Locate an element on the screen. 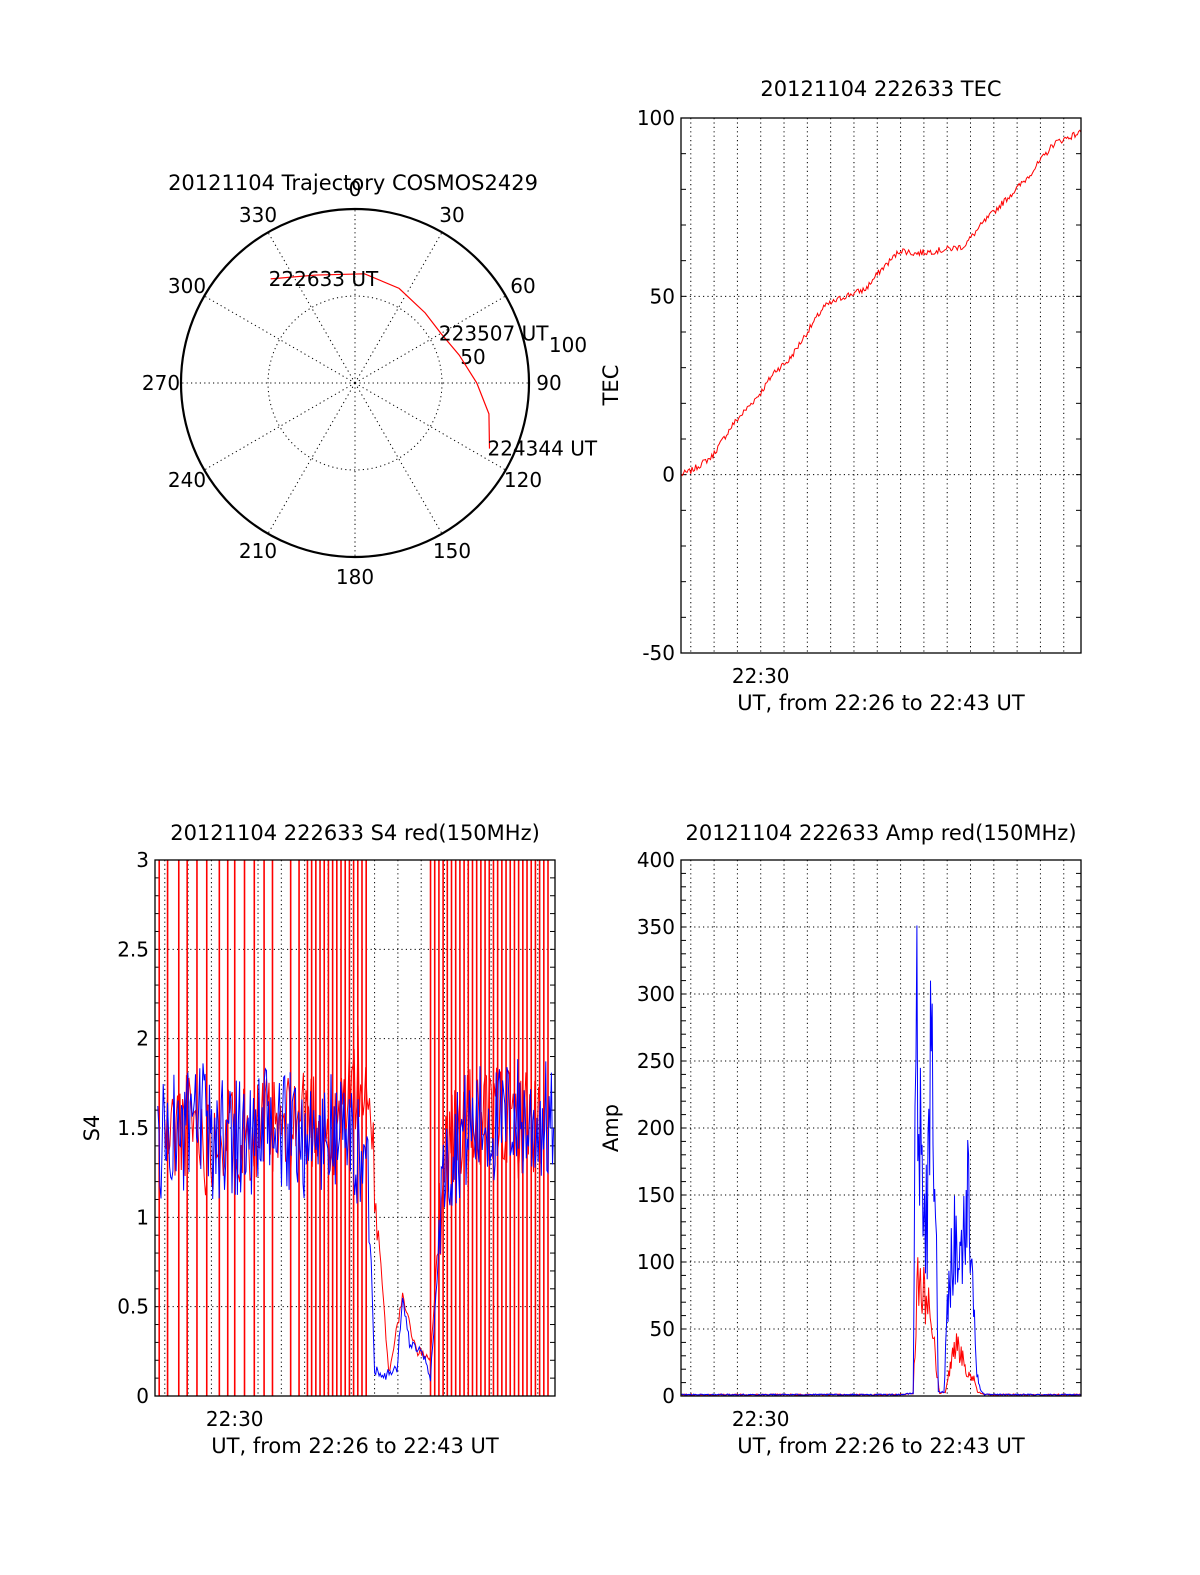 Image resolution: width=1200 pixels, height=1575 pixels. amp-y-tick-label: 0 is located at coordinates (668, 1396).